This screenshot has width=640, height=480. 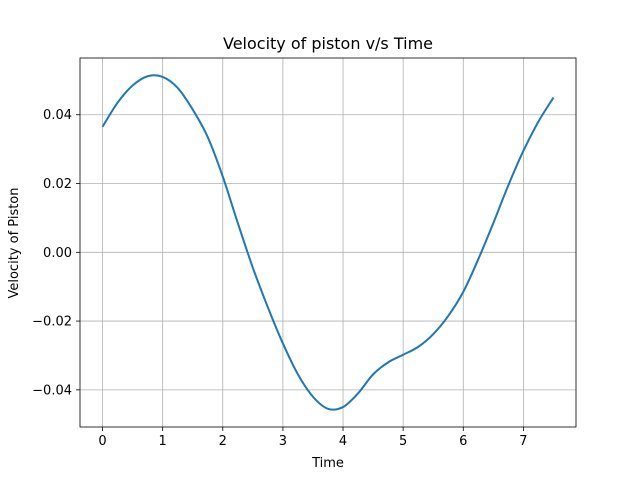 What do you see at coordinates (52, 322) in the screenshot?
I see `y-tick-label: −0.02` at bounding box center [52, 322].